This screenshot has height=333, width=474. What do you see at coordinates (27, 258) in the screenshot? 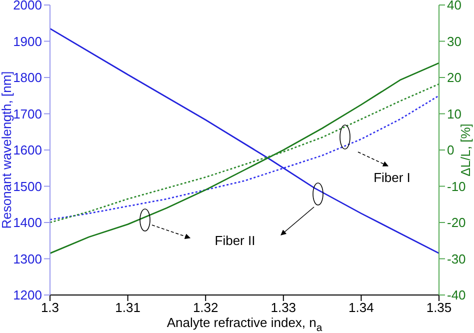
I see `y-tick-label: 1300` at bounding box center [27, 258].